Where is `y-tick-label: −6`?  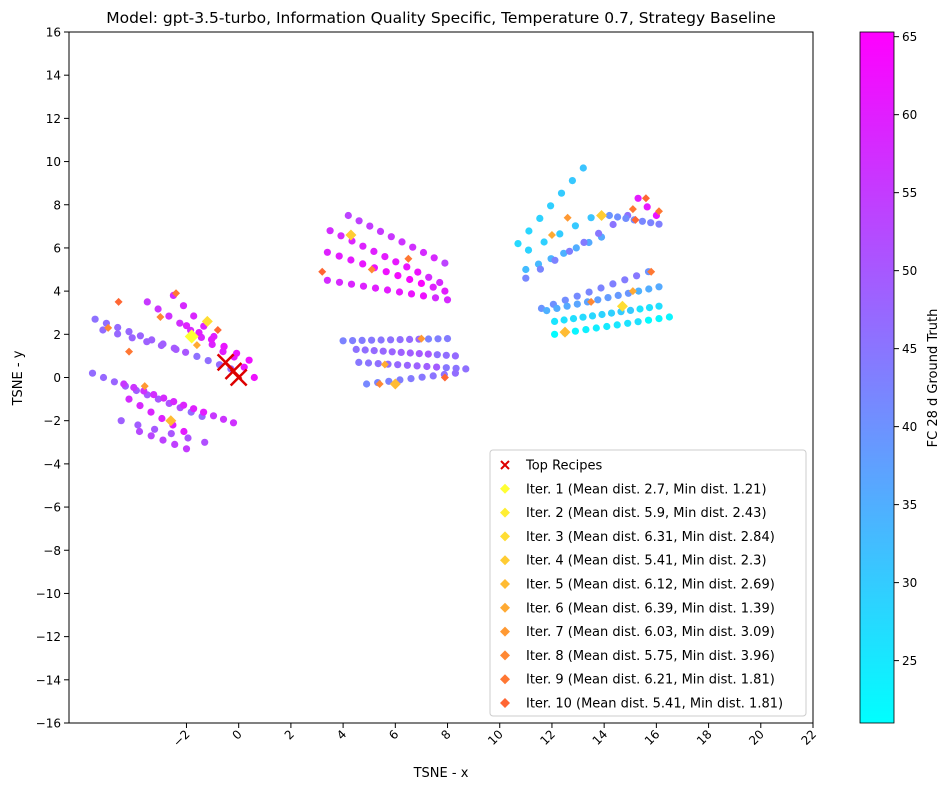
y-tick-label: −6 is located at coordinates (52, 508).